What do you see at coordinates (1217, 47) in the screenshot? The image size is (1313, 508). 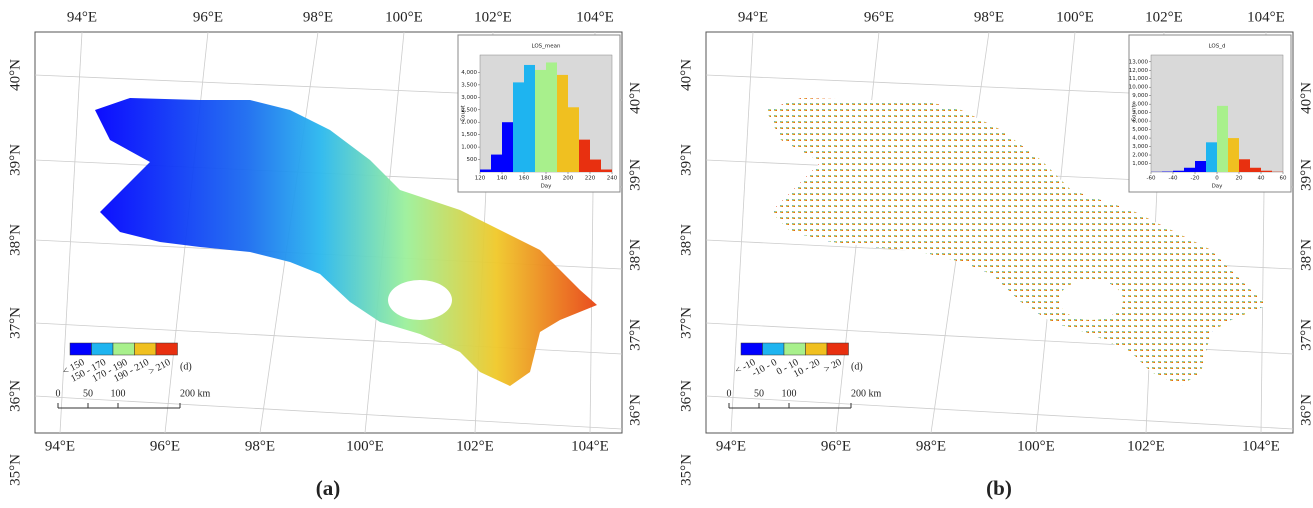 I see `inset-title: LOS_d` at bounding box center [1217, 47].